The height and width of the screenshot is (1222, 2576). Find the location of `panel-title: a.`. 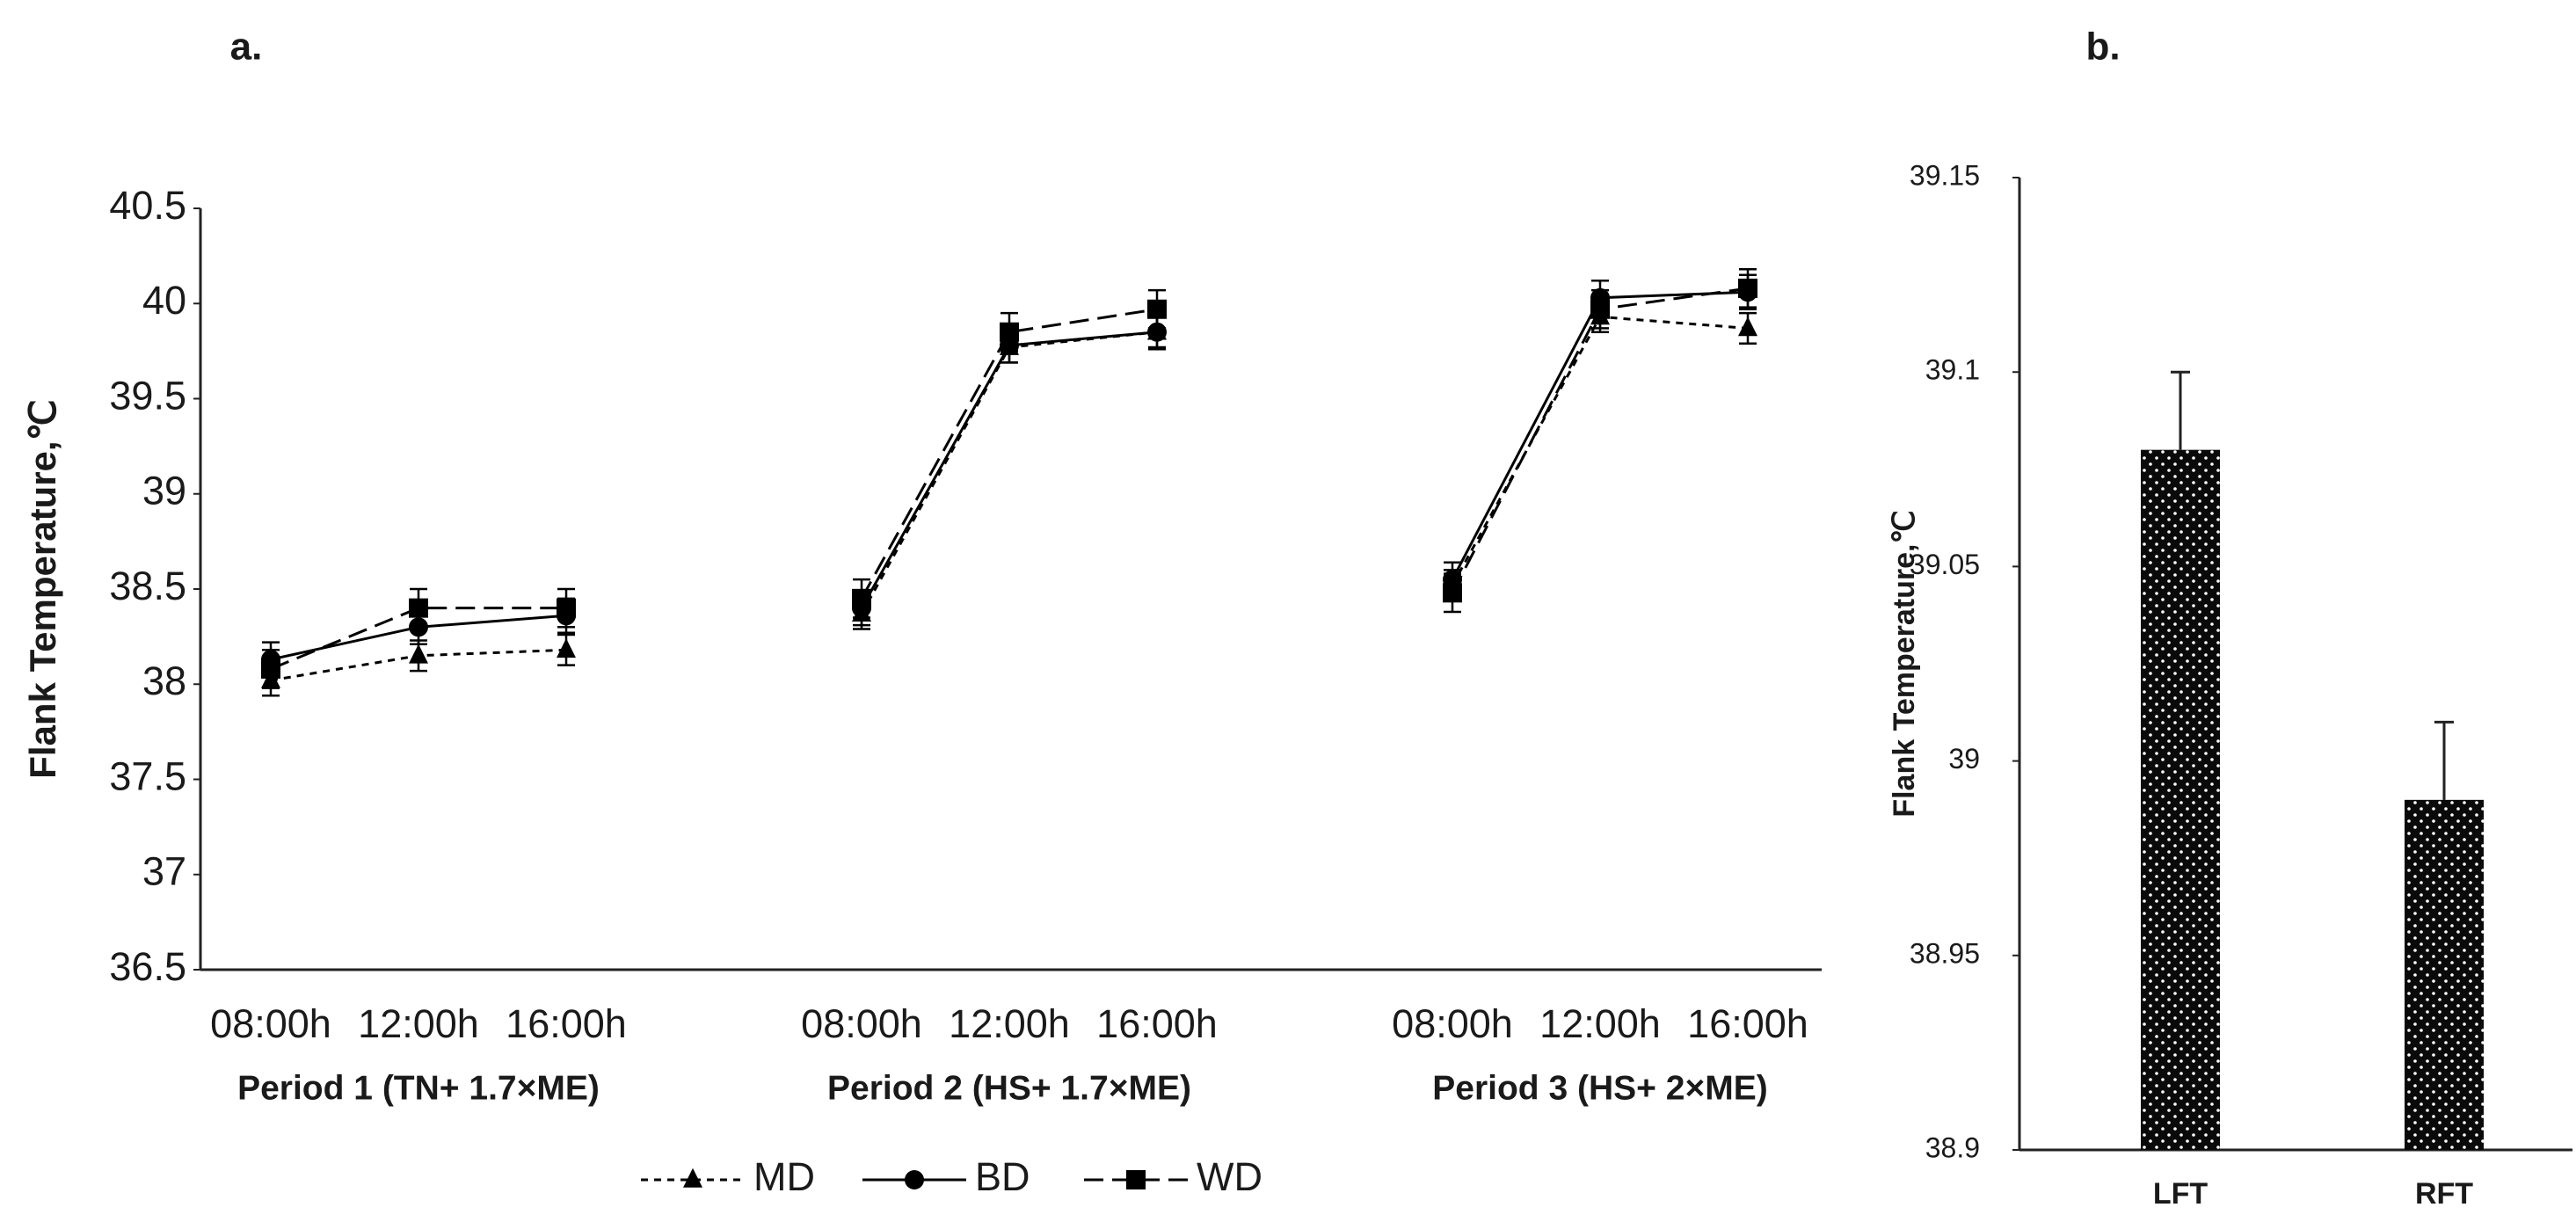

panel-title: a. is located at coordinates (246, 47).